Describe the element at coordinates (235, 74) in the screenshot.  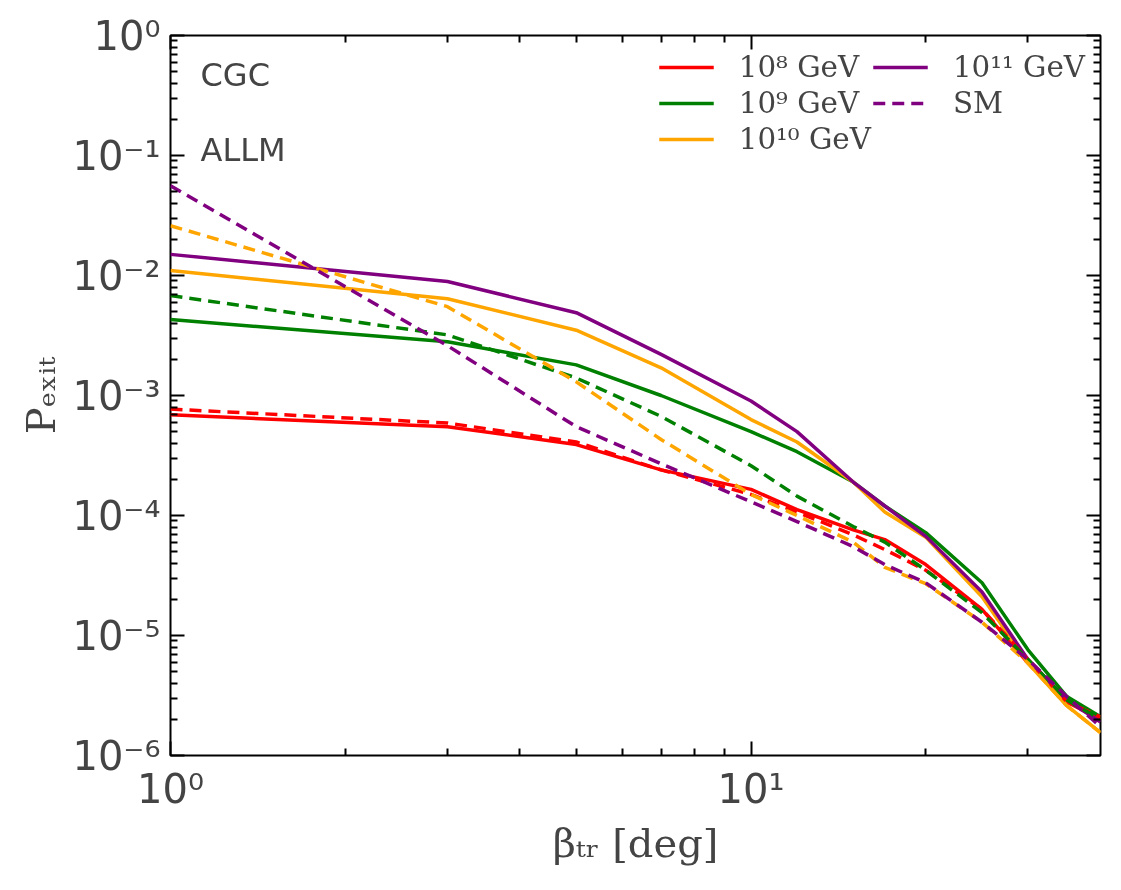
I see `annotation: CGC` at that location.